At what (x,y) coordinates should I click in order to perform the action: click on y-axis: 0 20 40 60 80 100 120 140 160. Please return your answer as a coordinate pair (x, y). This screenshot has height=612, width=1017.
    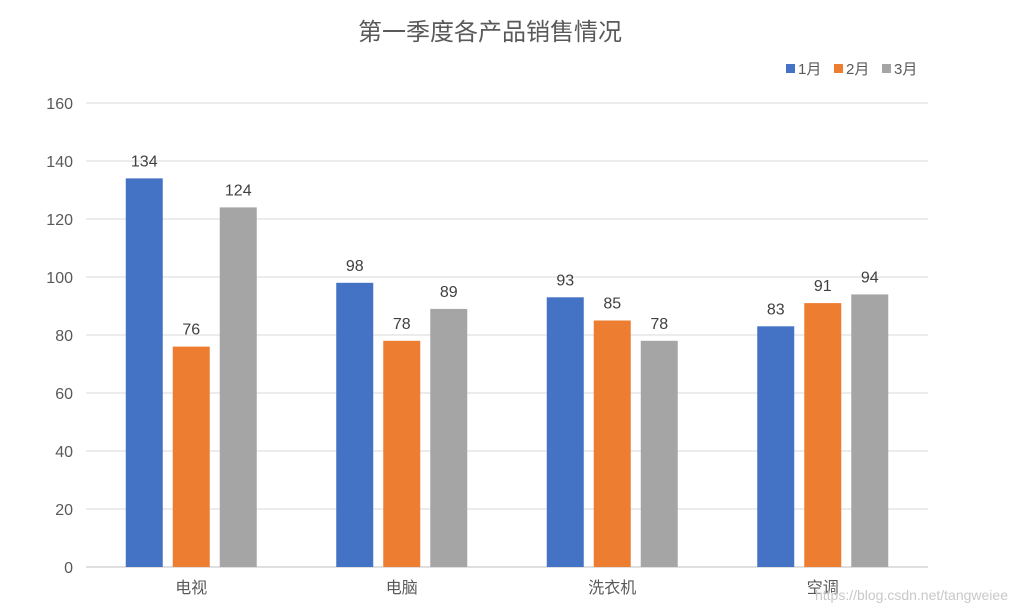
    Looking at the image, I should click on (59, 336).